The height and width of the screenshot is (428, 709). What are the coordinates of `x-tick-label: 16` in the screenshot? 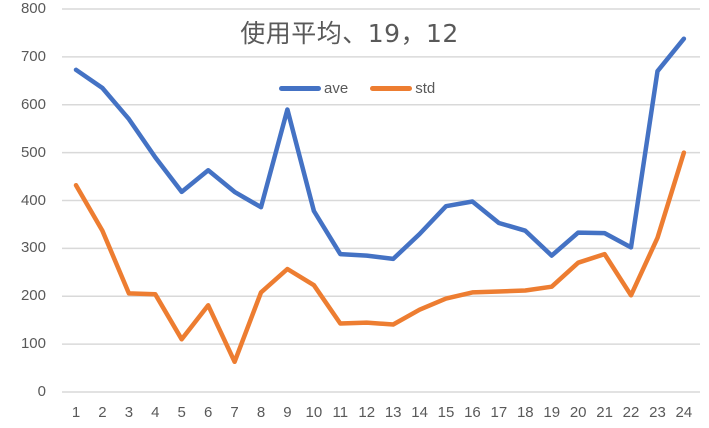 It's located at (472, 412).